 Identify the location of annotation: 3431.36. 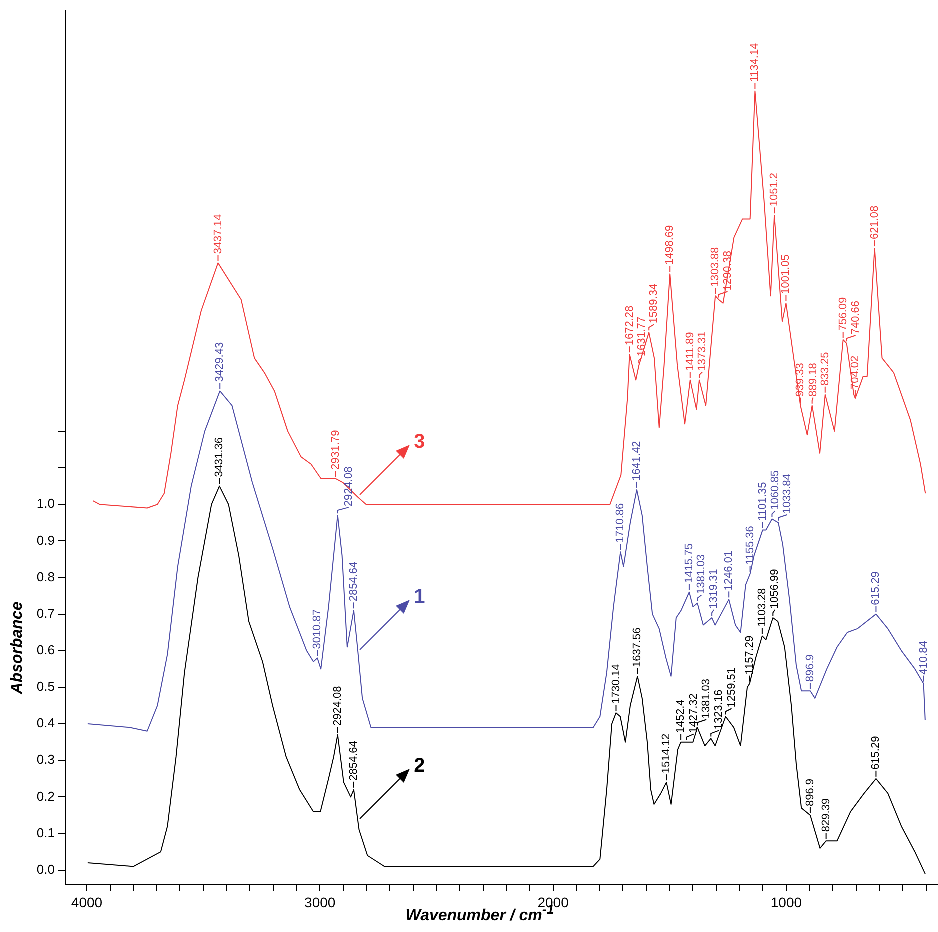
(220, 458).